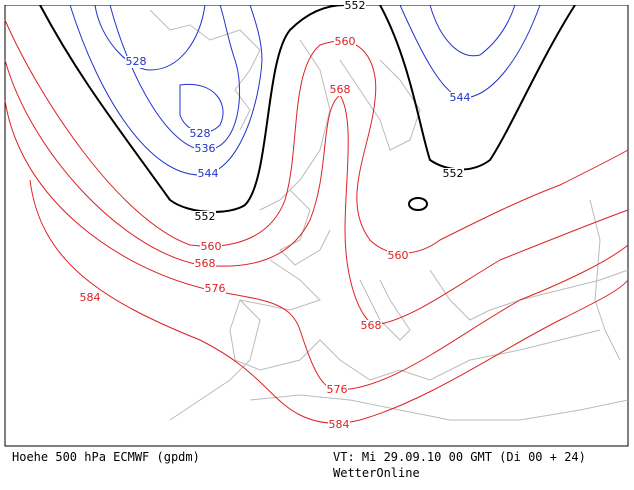  What do you see at coordinates (459, 457) in the screenshot?
I see `footer-right: VT: Mi 29.09.10 00 GMT (Di 00 + 24)` at bounding box center [459, 457].